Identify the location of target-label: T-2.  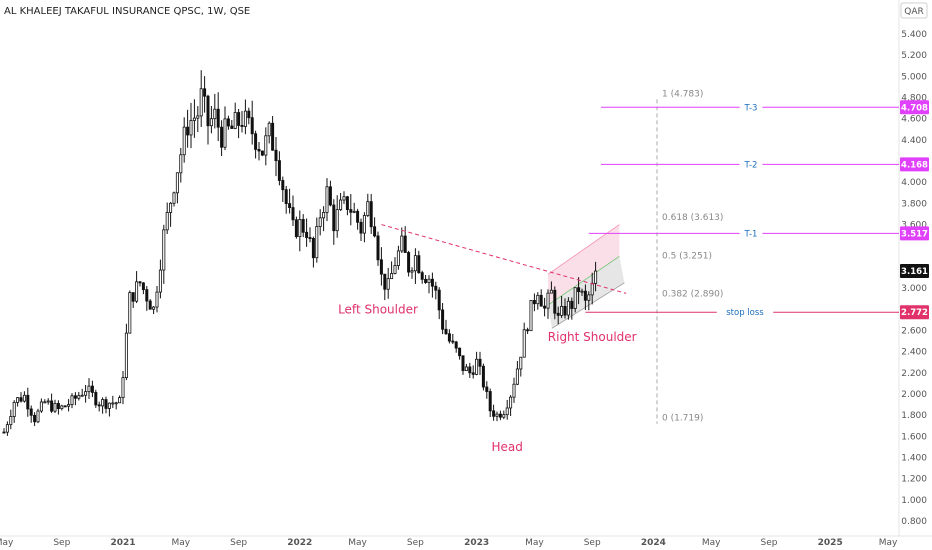
(751, 165).